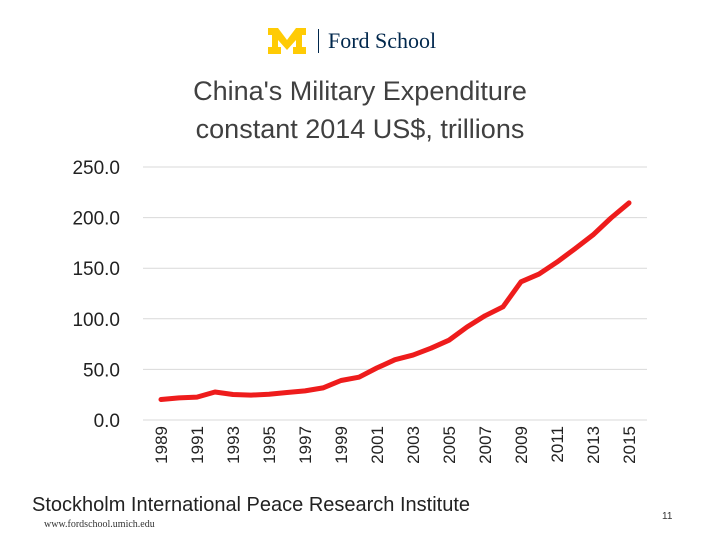  I want to click on logo-text: Ford School, so click(382, 40).